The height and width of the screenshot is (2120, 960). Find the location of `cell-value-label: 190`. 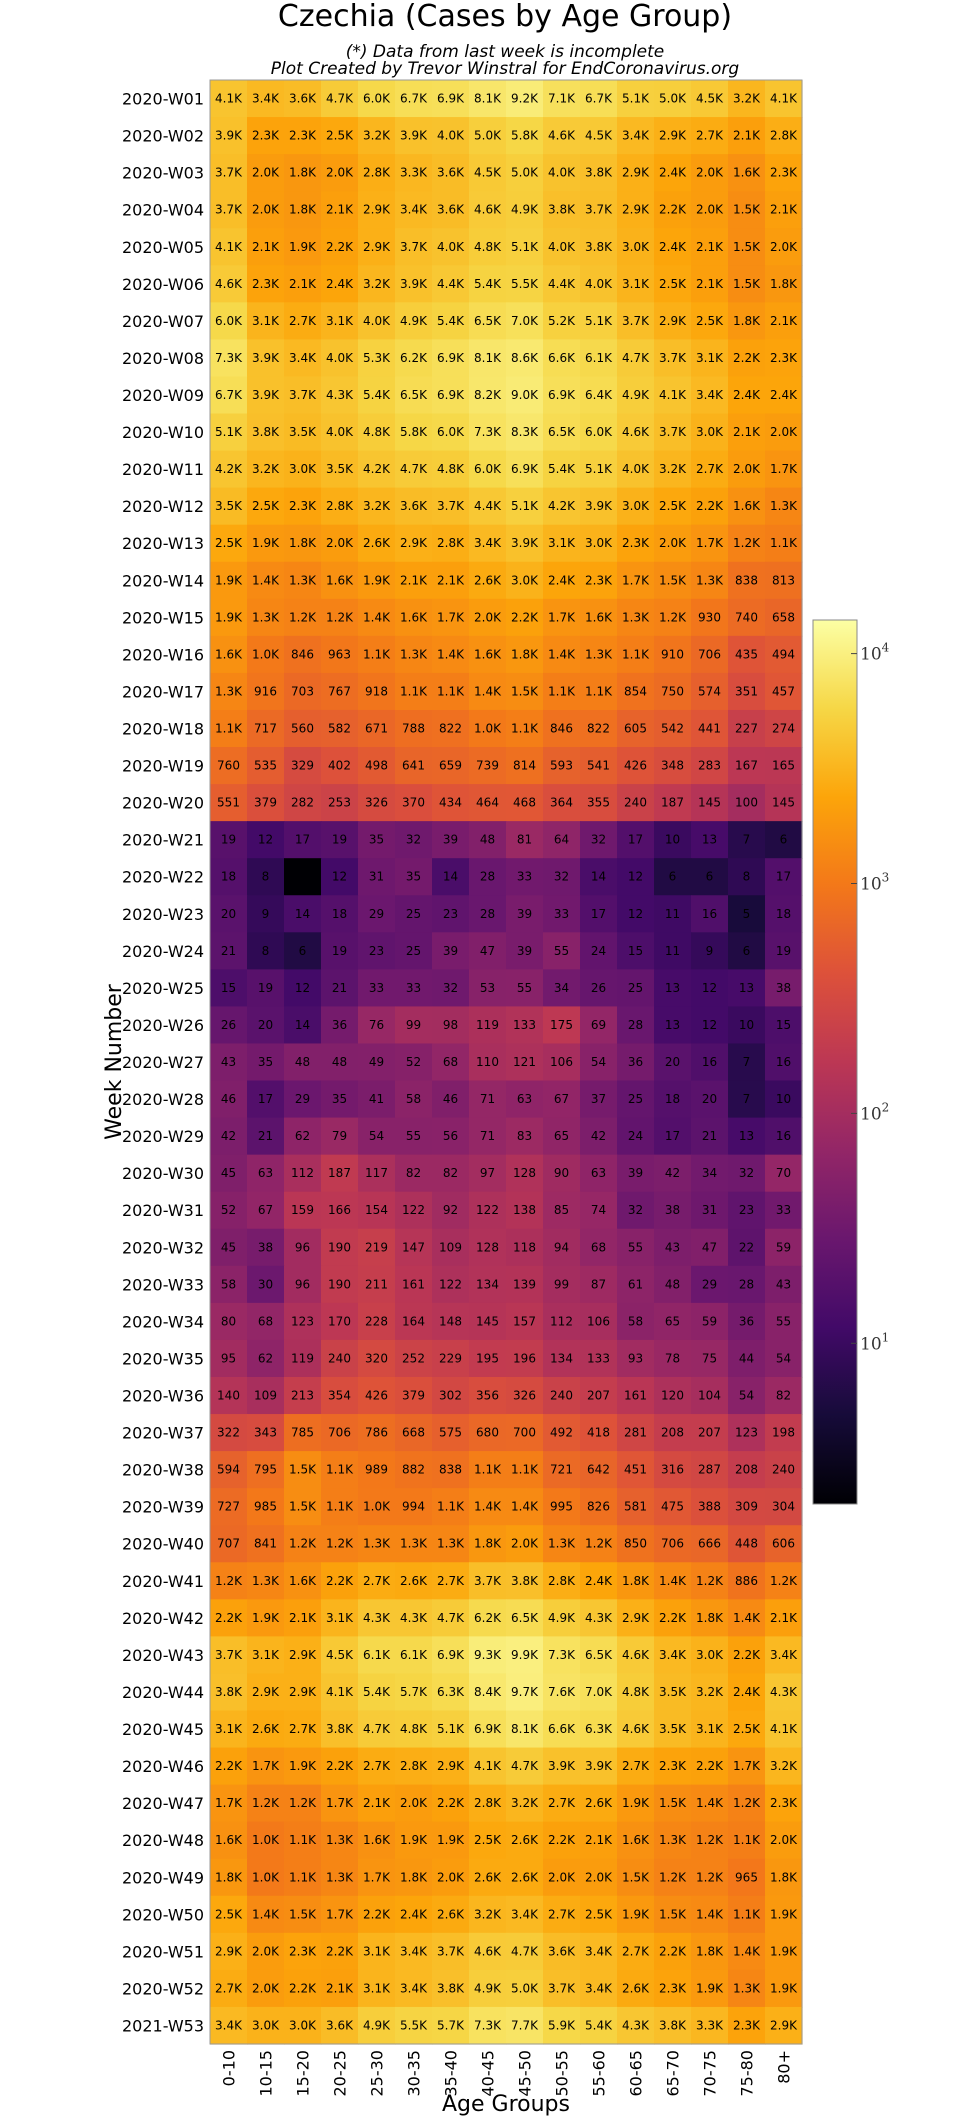

cell-value-label: 190 is located at coordinates (339, 1247).